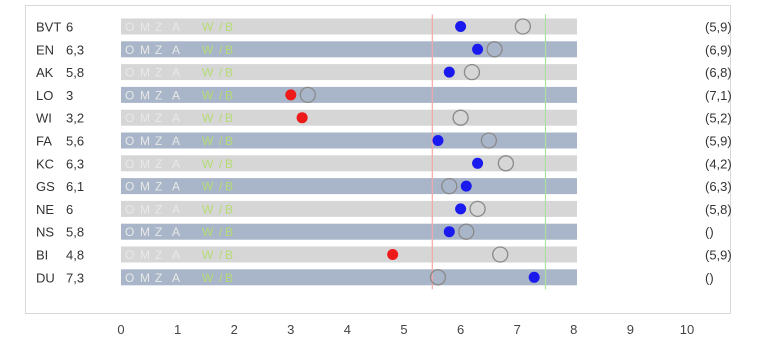  I want to click on row-name-label: GS, so click(45, 186).